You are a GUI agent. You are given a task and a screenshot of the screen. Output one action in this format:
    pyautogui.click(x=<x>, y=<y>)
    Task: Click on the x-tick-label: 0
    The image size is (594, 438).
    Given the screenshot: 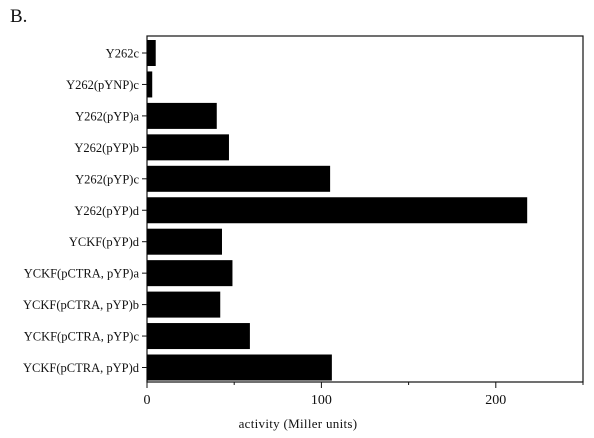 What is the action you would take?
    pyautogui.click(x=147, y=400)
    